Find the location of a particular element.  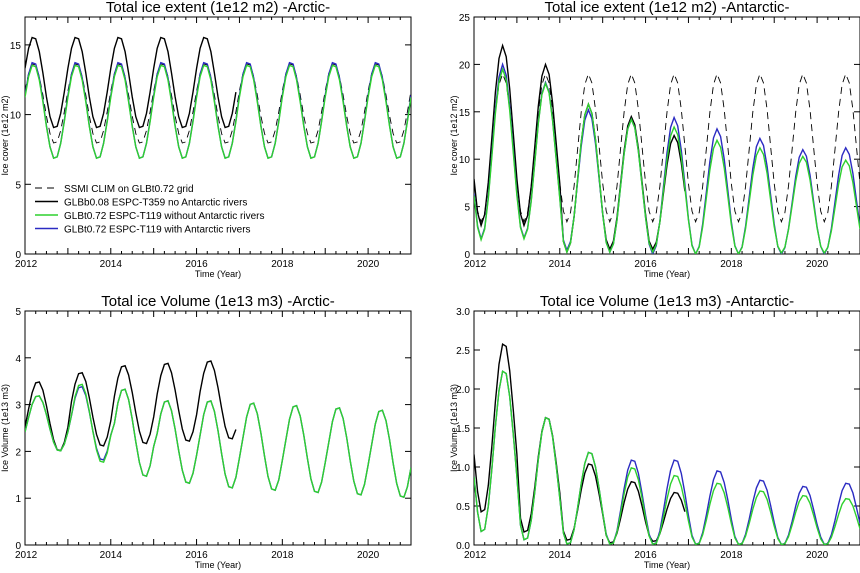

legend-label-glbb: GLBb0.08 ESPC-T359 no Antarctic rivers is located at coordinates (155, 203).